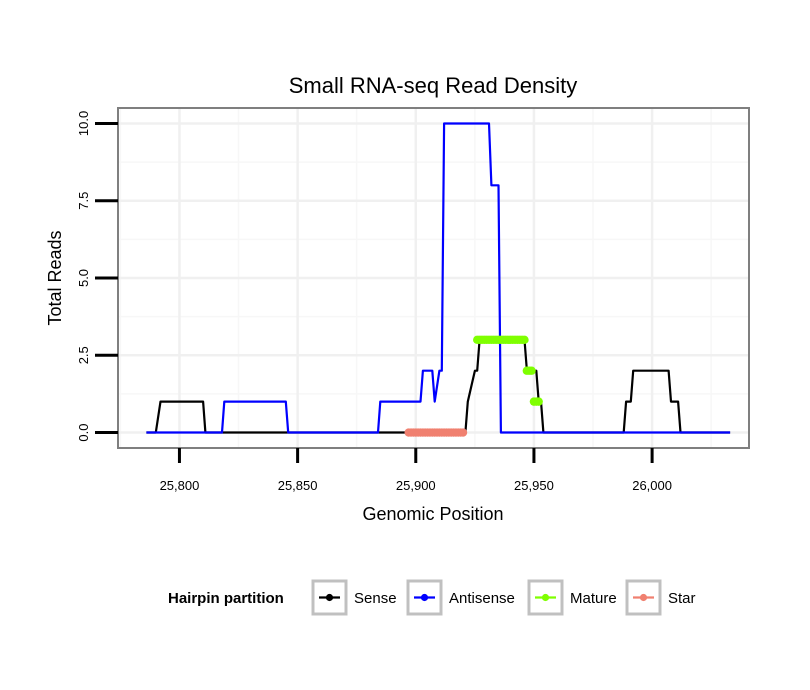 The width and height of the screenshot is (810, 690). Describe the element at coordinates (416, 485) in the screenshot. I see `x-tick-label: 25,900` at that location.